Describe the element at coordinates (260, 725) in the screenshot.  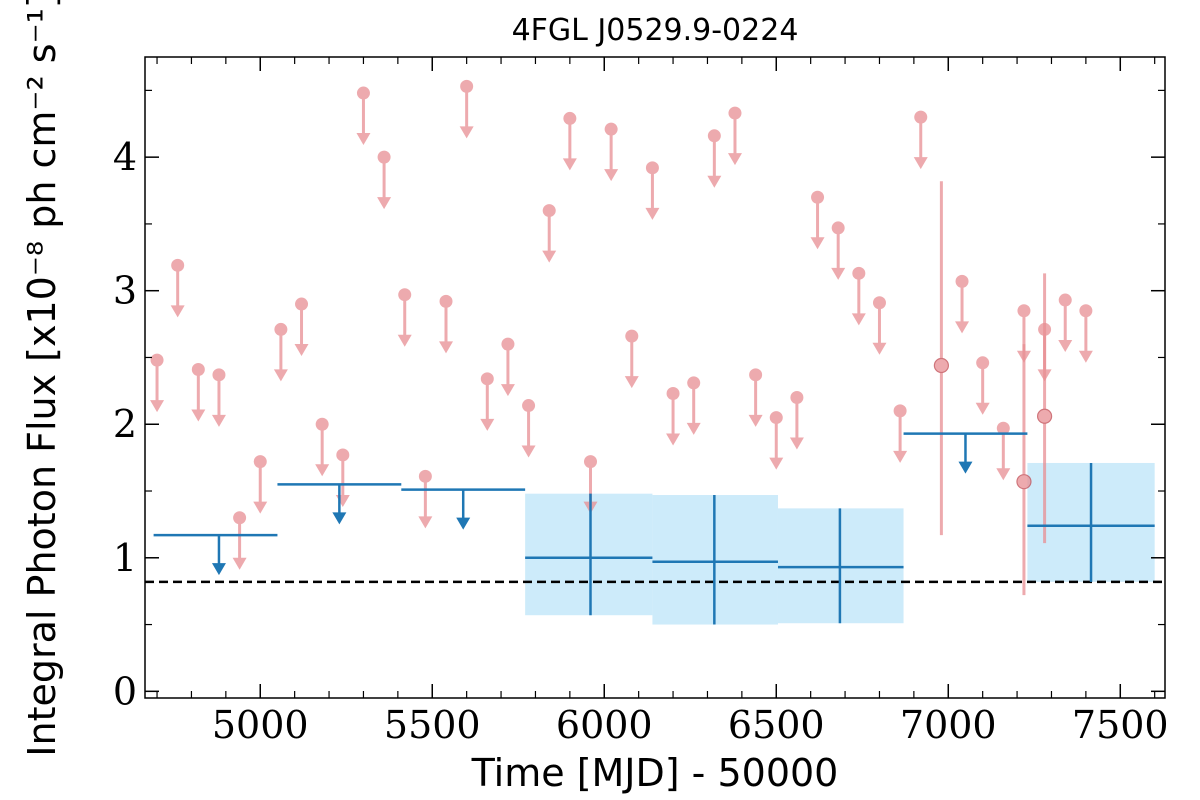
I see `x-tick-label: 5000` at that location.